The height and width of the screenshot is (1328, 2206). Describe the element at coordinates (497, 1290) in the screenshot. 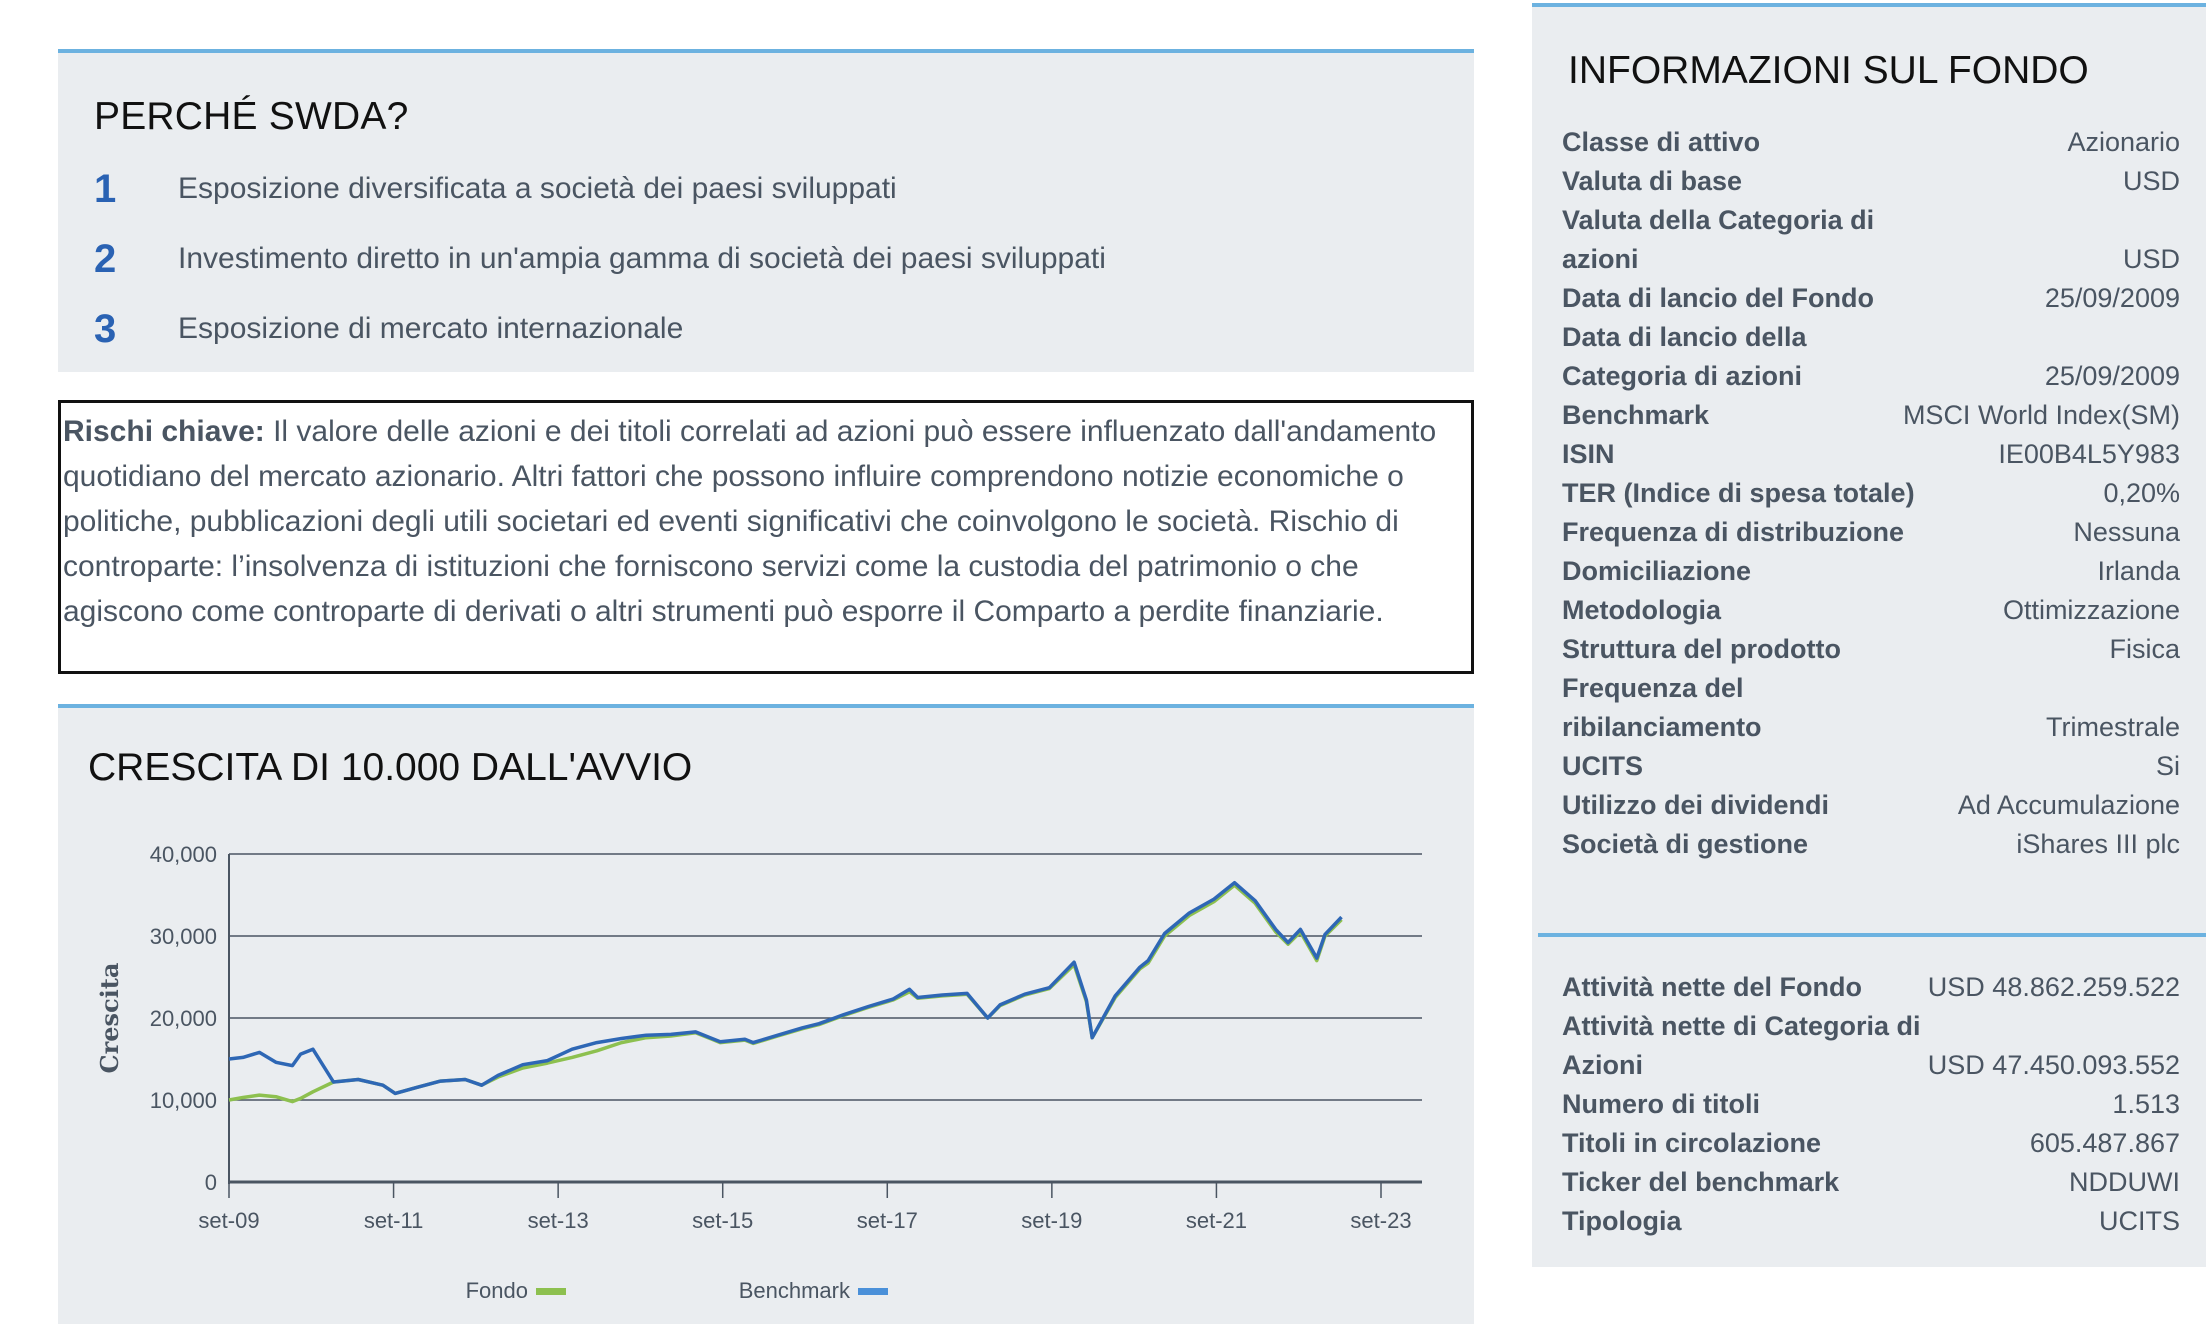

I see `legend-label: Fondo` at that location.